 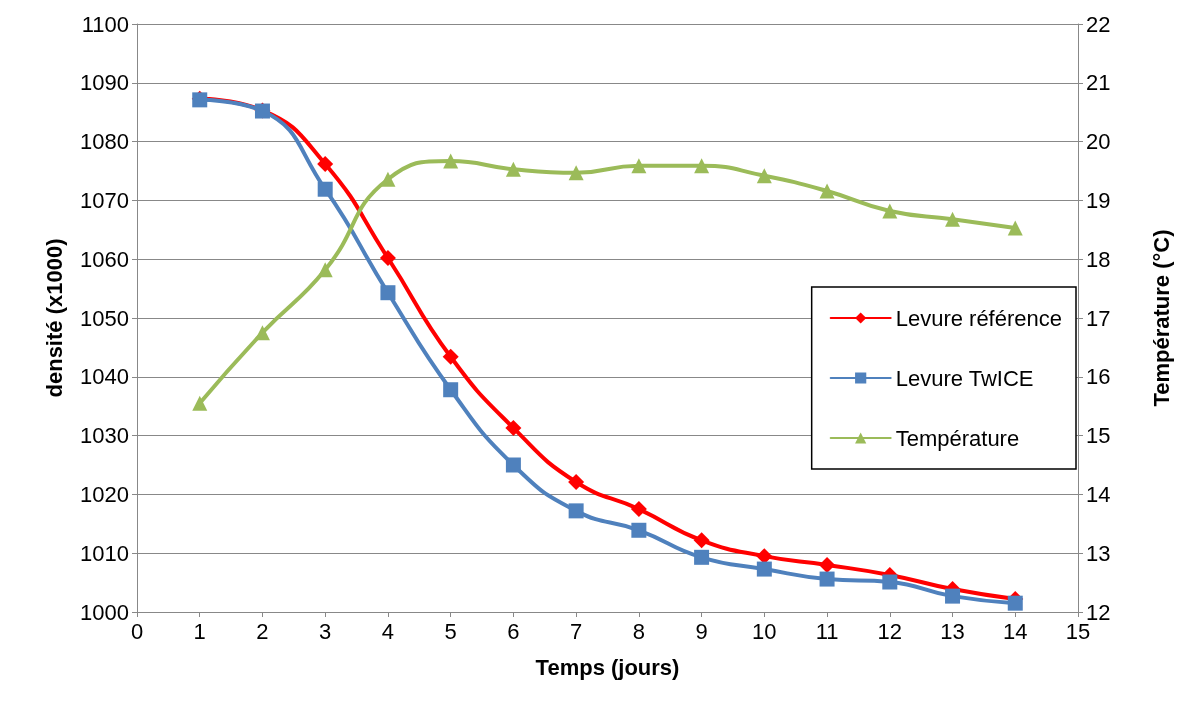 What do you see at coordinates (890, 631) in the screenshot?
I see `x-tick-label: 12` at bounding box center [890, 631].